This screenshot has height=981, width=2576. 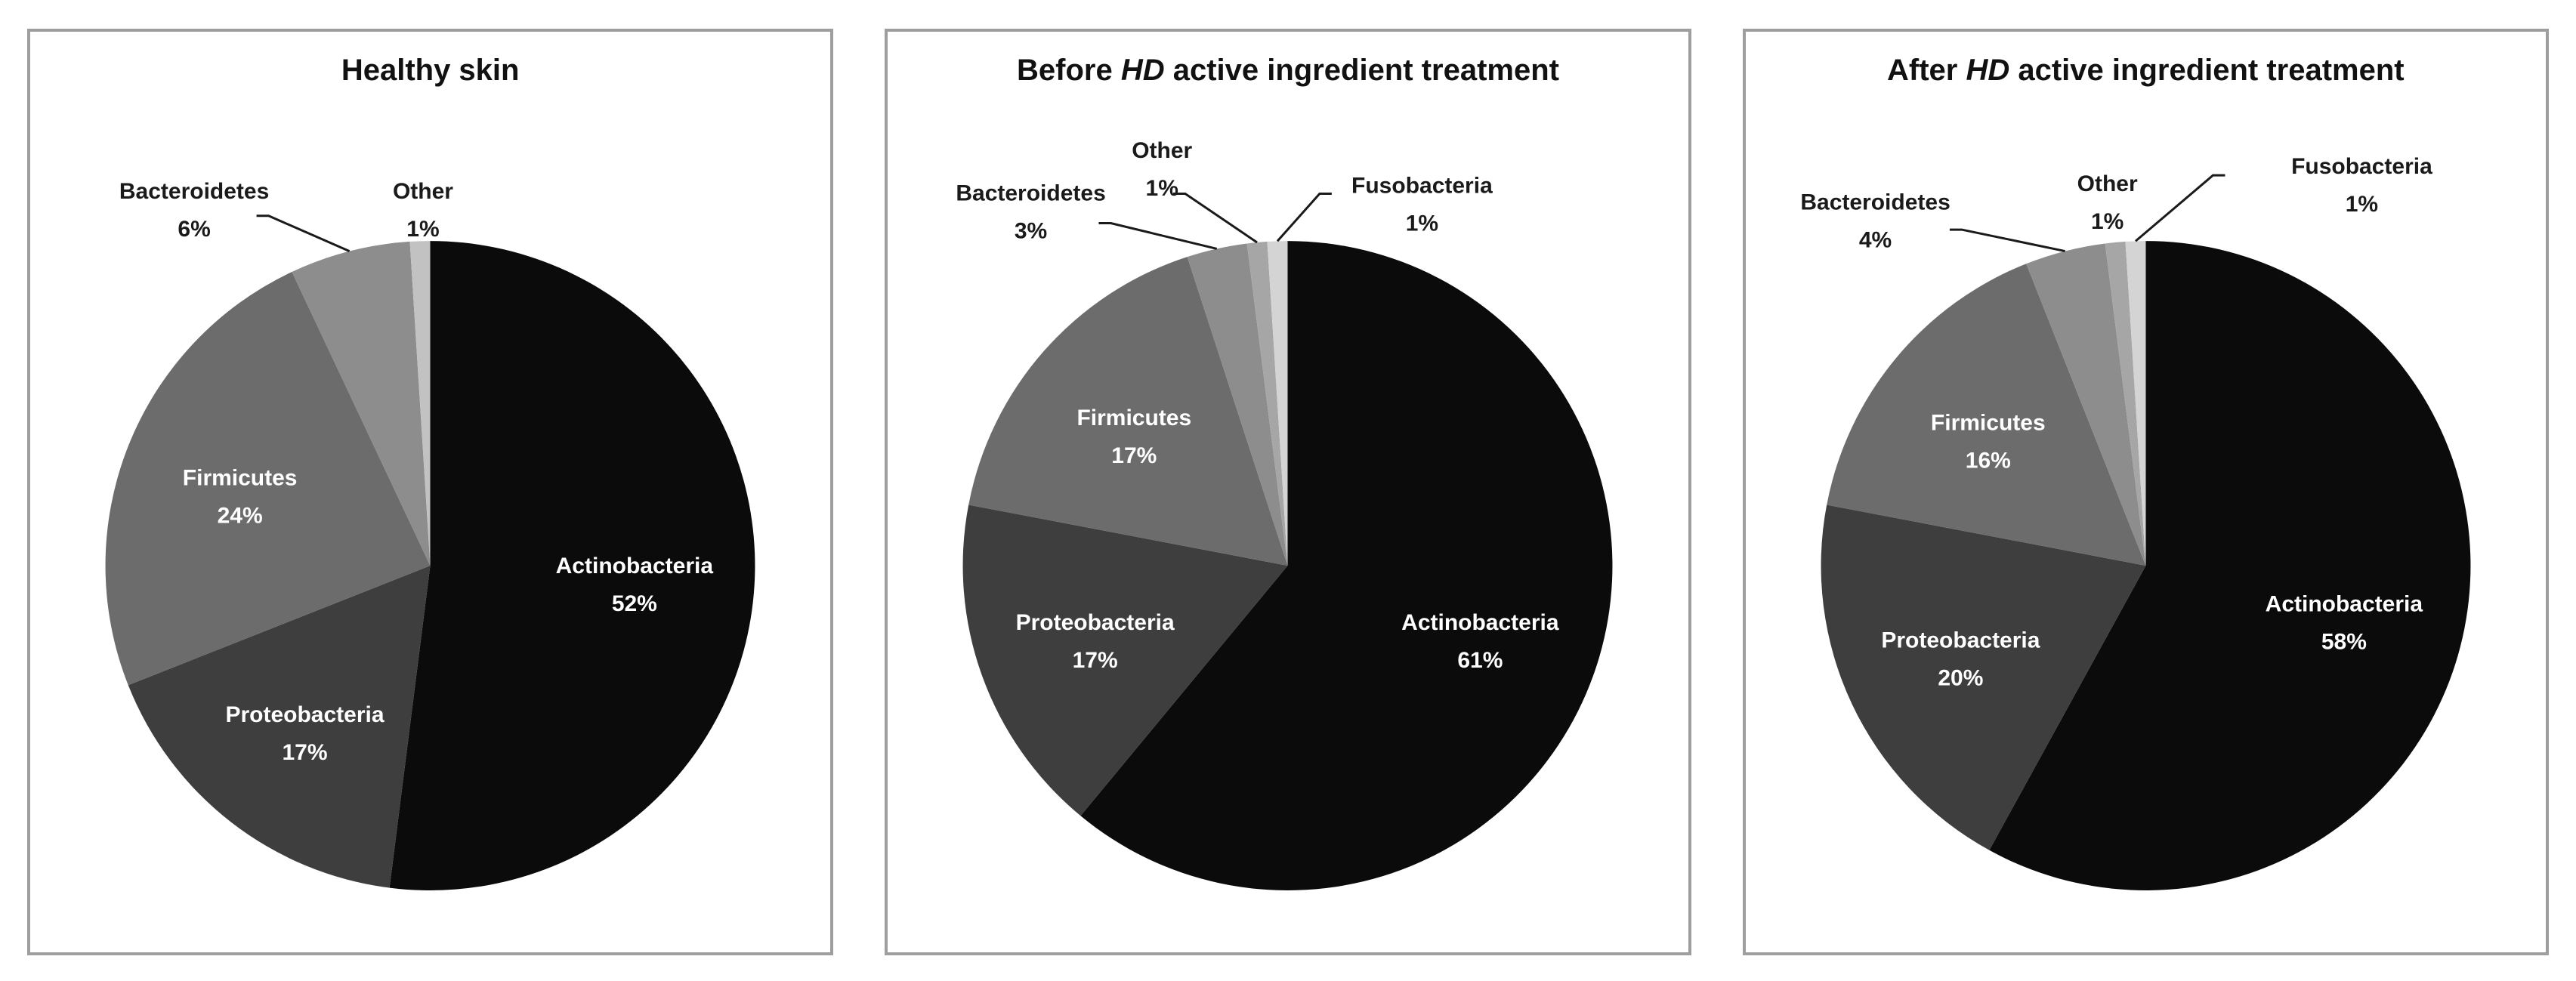 I want to click on slice-label-firmicutes: Firmicutes 17%, so click(x=1134, y=437).